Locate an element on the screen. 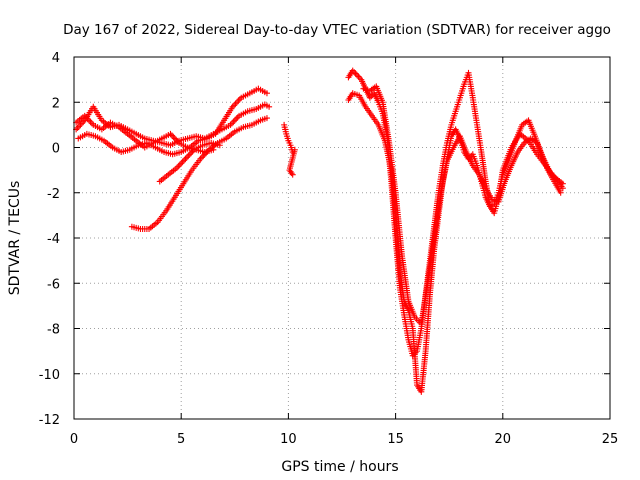  y-tick-label: -6 is located at coordinates (53, 284).